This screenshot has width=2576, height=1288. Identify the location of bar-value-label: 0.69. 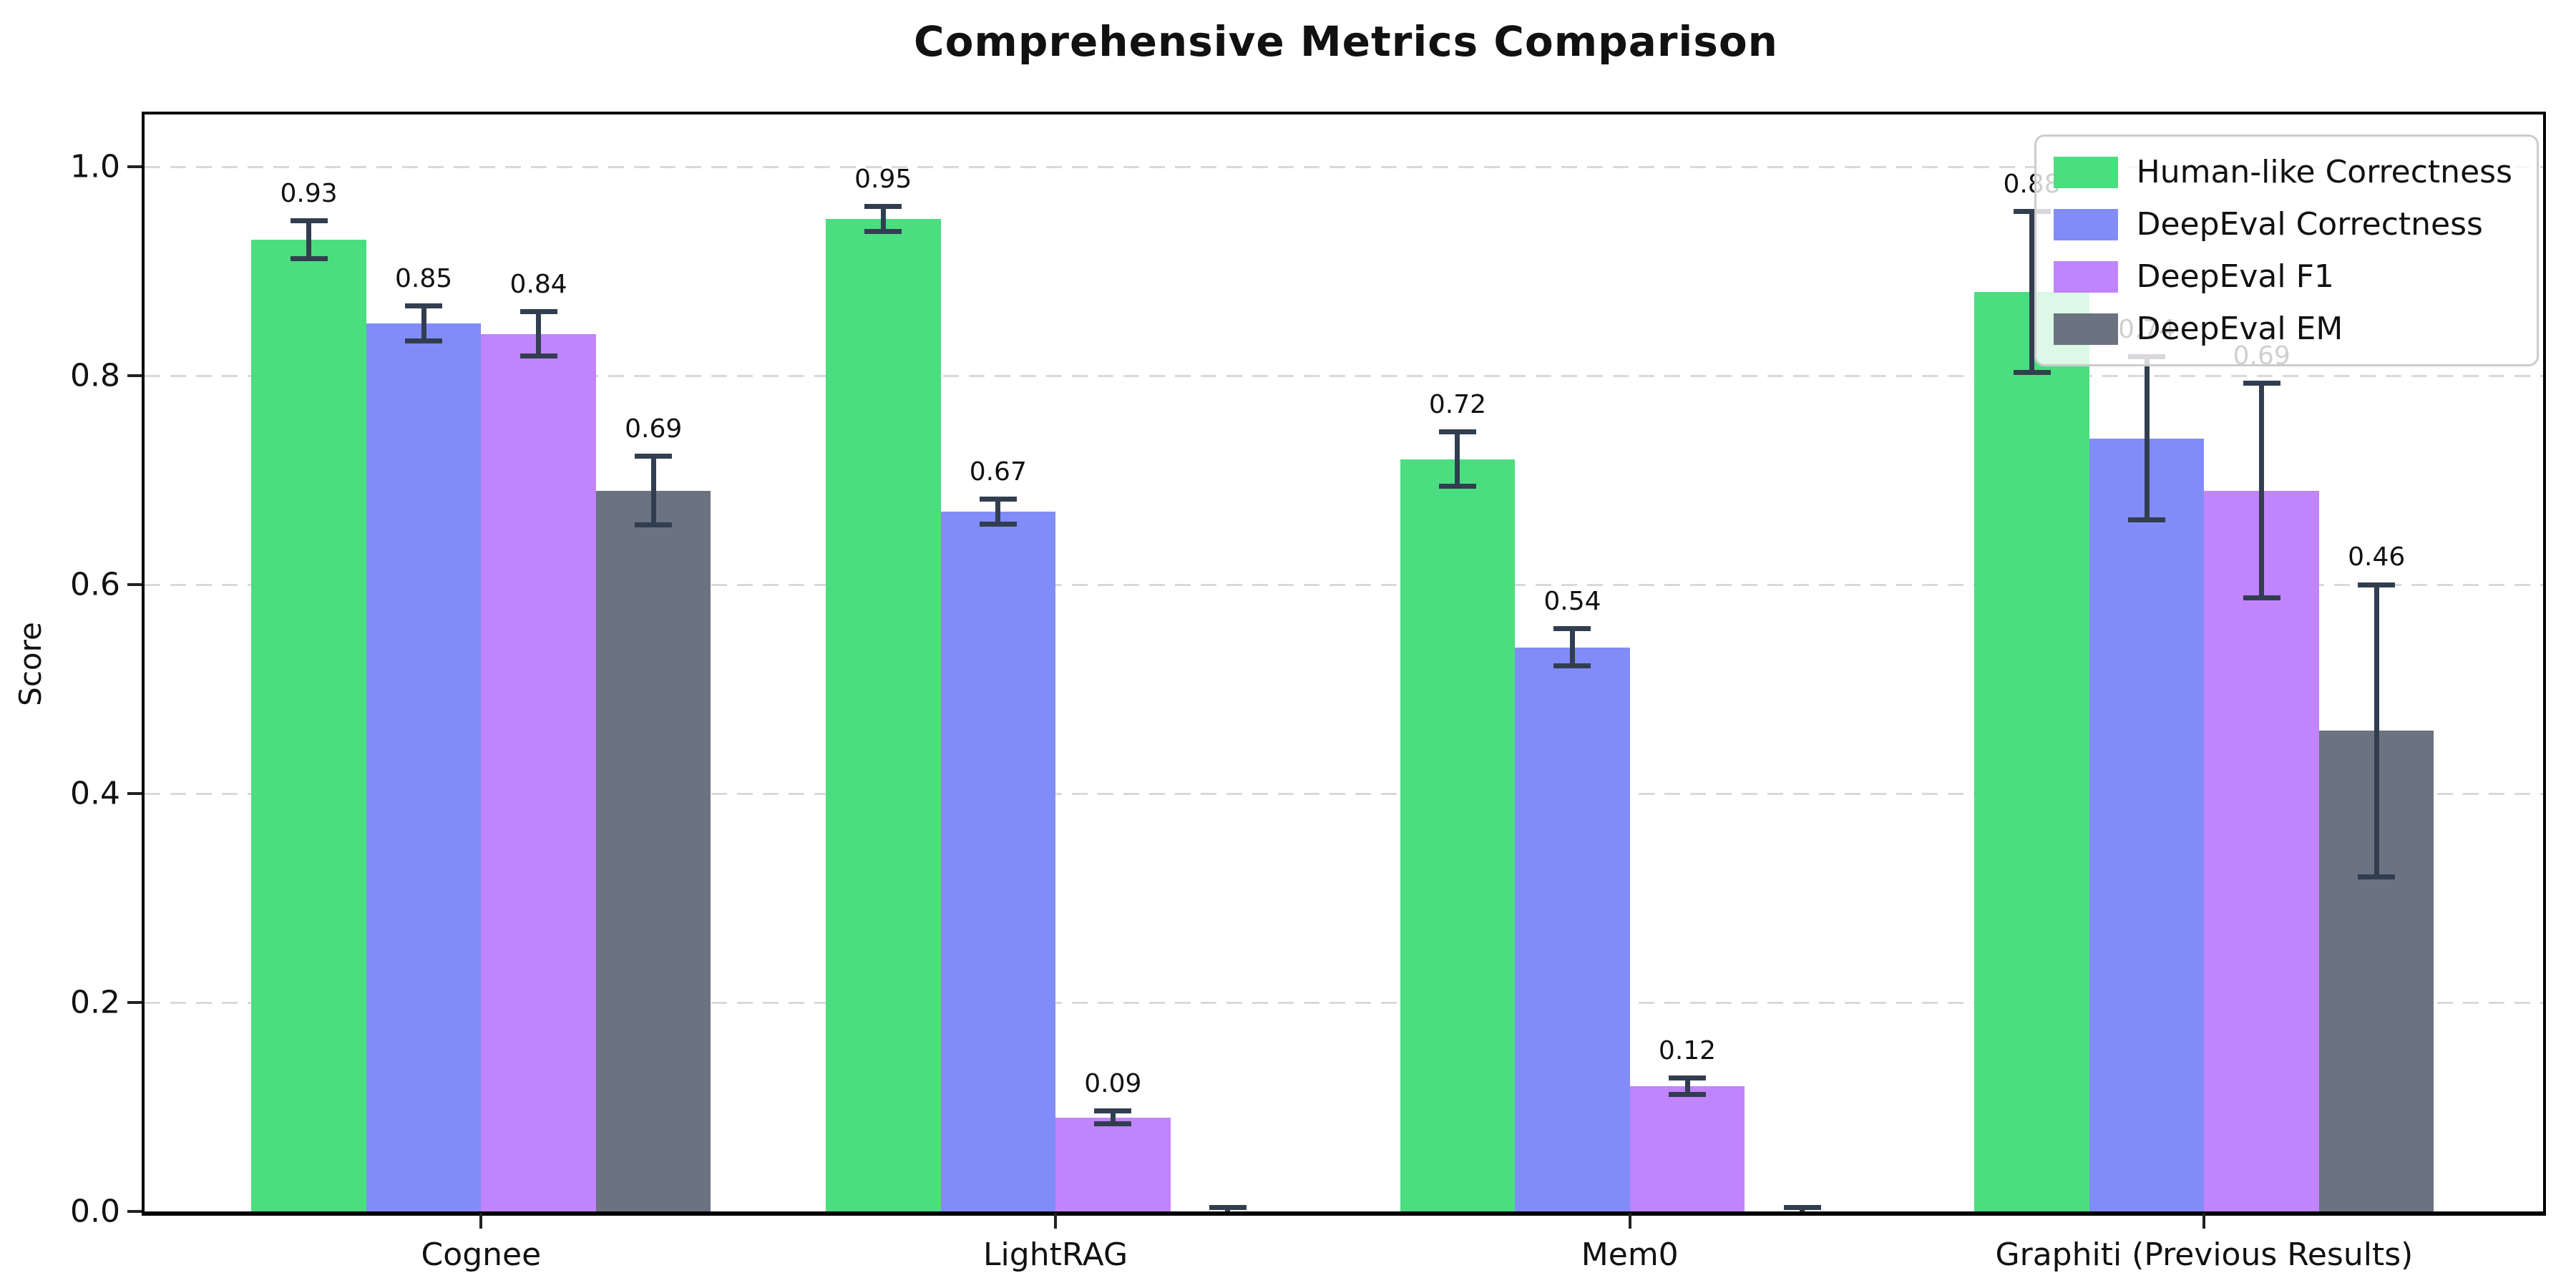
(654, 429).